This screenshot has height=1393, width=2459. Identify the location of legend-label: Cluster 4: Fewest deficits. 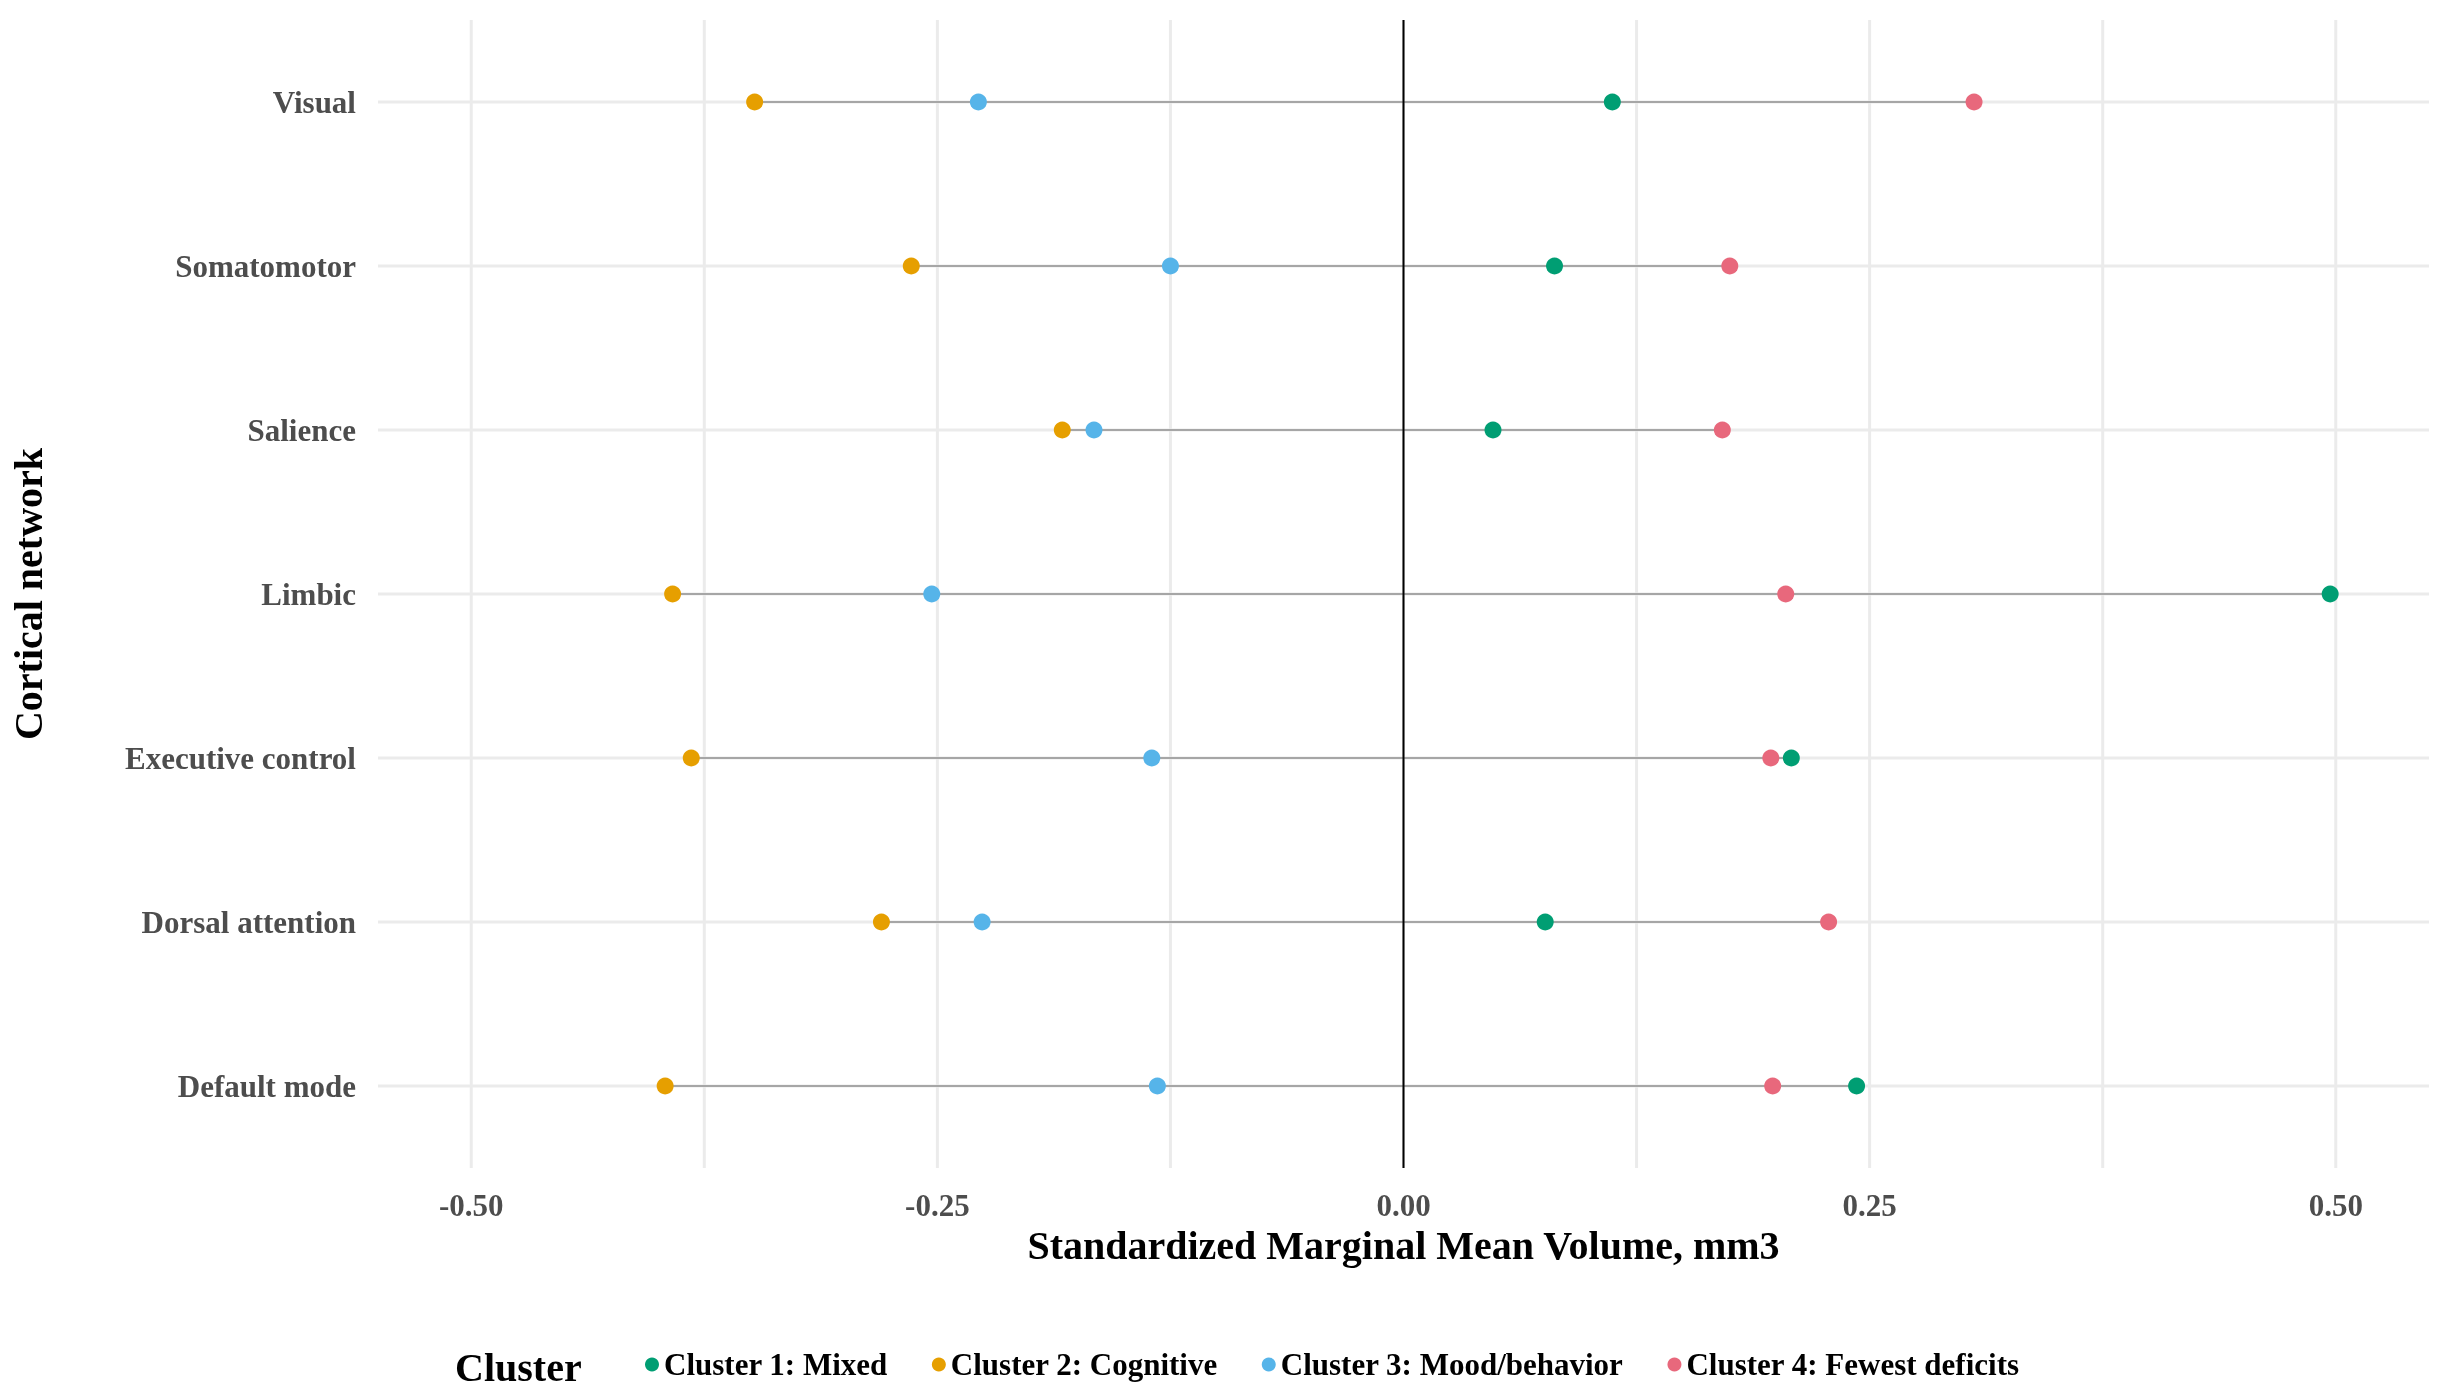
(1853, 1364).